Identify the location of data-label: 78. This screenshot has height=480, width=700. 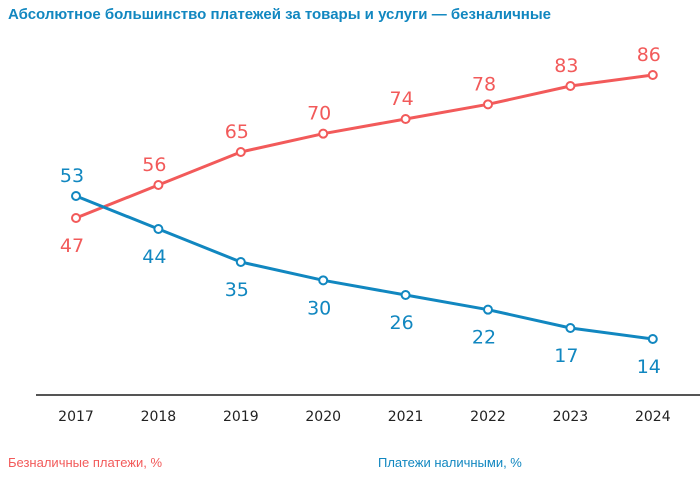
(484, 84).